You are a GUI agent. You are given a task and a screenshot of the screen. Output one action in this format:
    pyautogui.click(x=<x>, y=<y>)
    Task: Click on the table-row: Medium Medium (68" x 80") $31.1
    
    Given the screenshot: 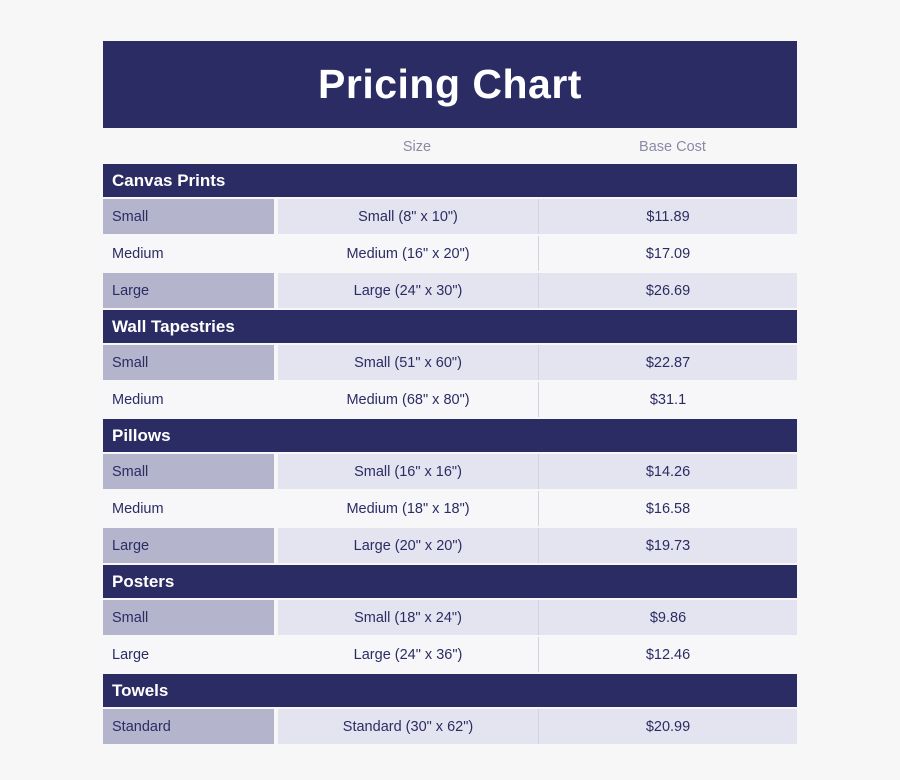 What is the action you would take?
    pyautogui.click(x=450, y=399)
    